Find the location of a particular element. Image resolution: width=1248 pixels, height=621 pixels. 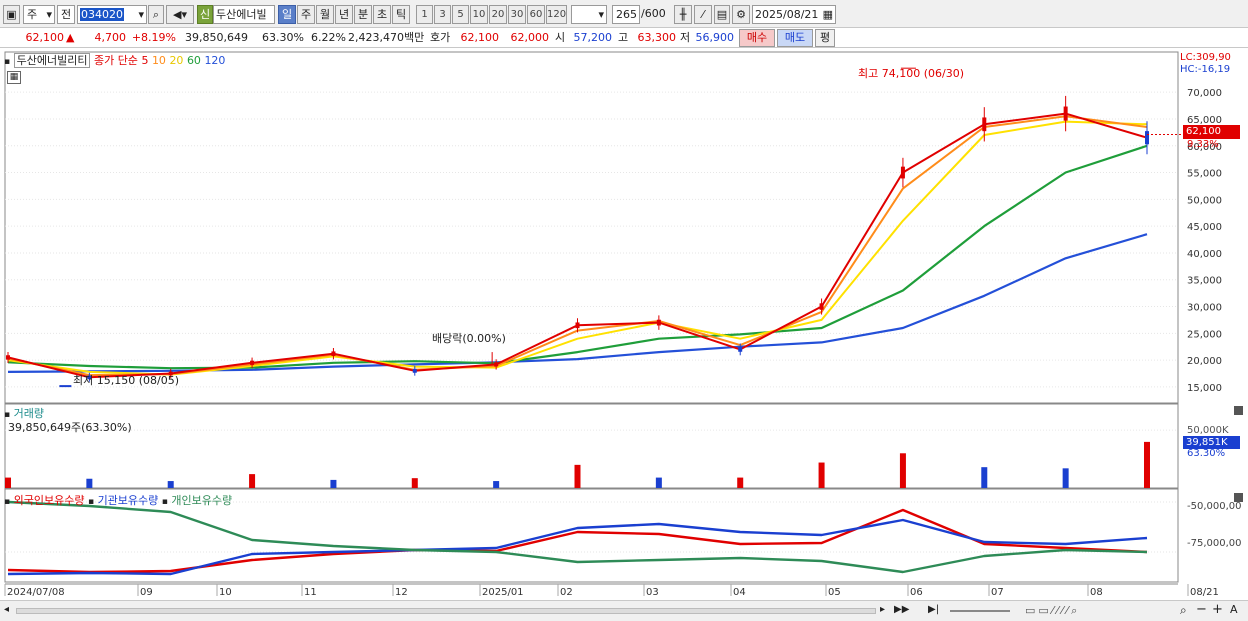

interval-tab-1: 3 is located at coordinates (442, 14).